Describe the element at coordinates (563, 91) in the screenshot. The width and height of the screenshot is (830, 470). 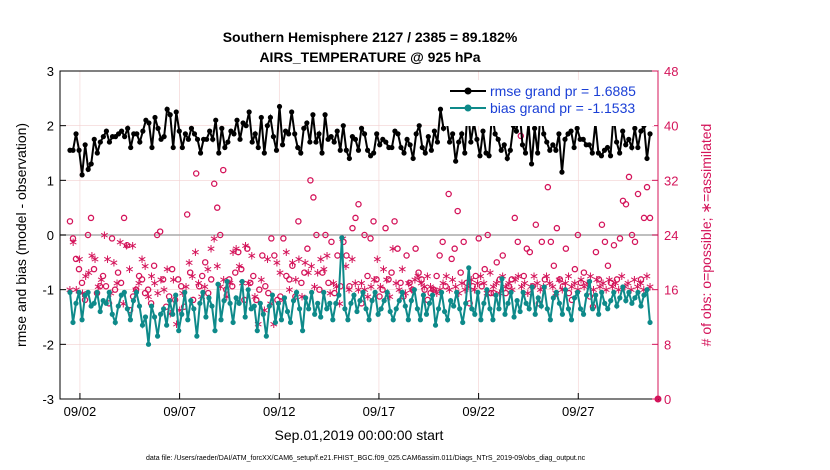
I see `legend-rmse-label: rmse grand pr = 1.6885` at that location.